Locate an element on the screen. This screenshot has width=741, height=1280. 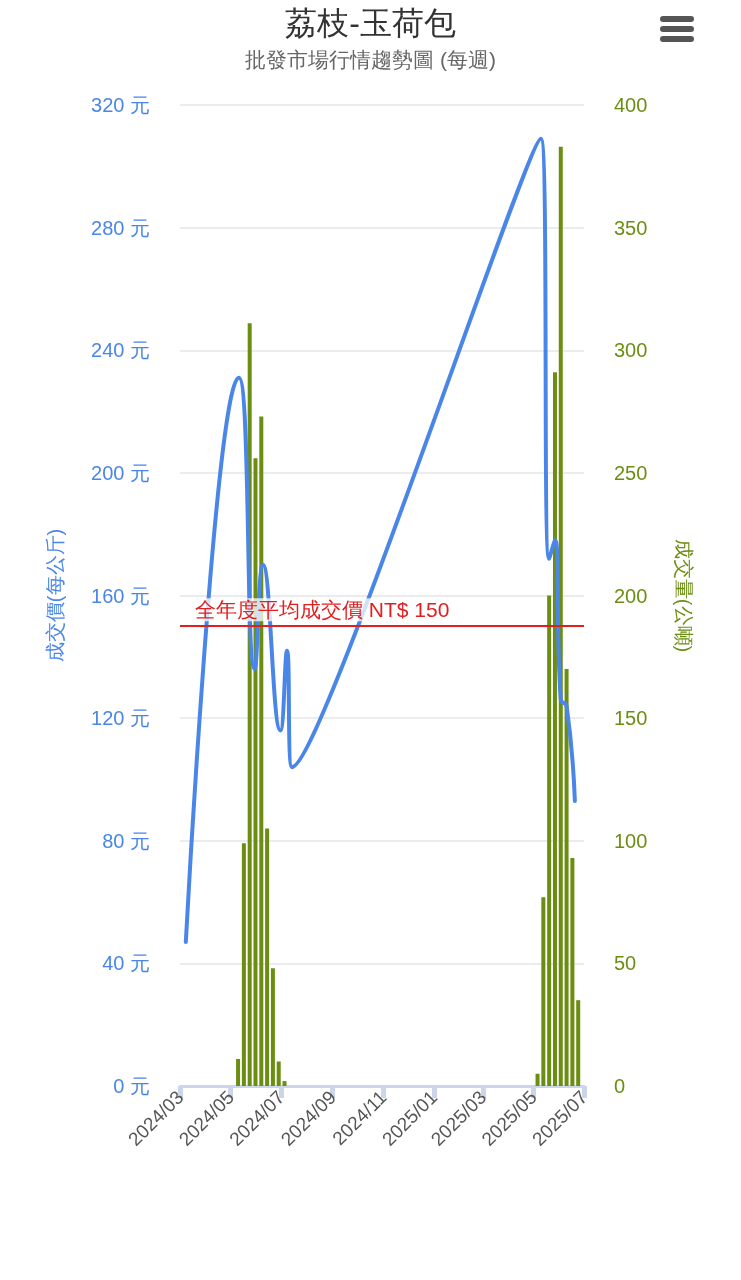
ref-line-label: 全年度平均成交價 NT$ 150 is located at coordinates (322, 610).